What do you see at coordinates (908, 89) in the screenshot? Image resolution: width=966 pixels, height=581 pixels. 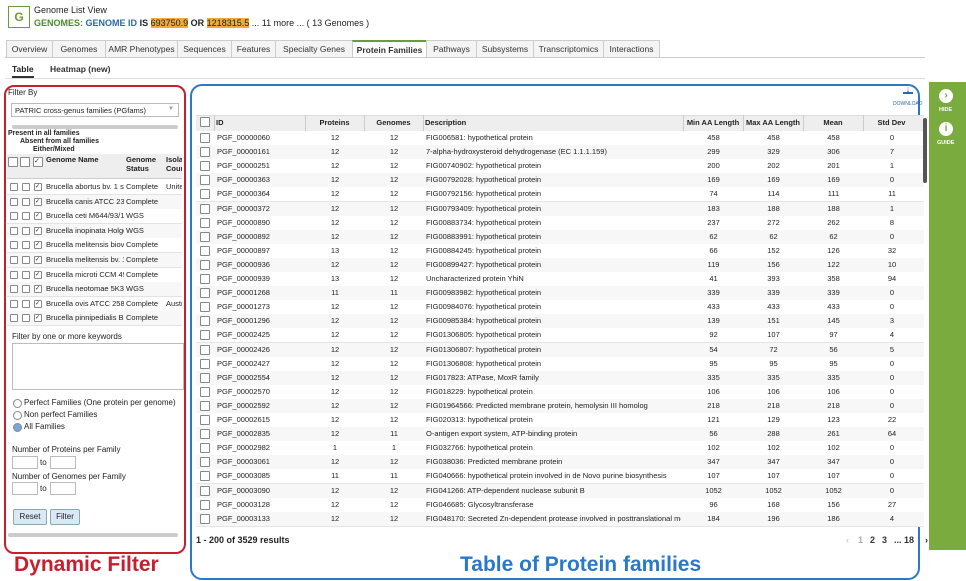 I see `download-icon: ↓` at bounding box center [908, 89].